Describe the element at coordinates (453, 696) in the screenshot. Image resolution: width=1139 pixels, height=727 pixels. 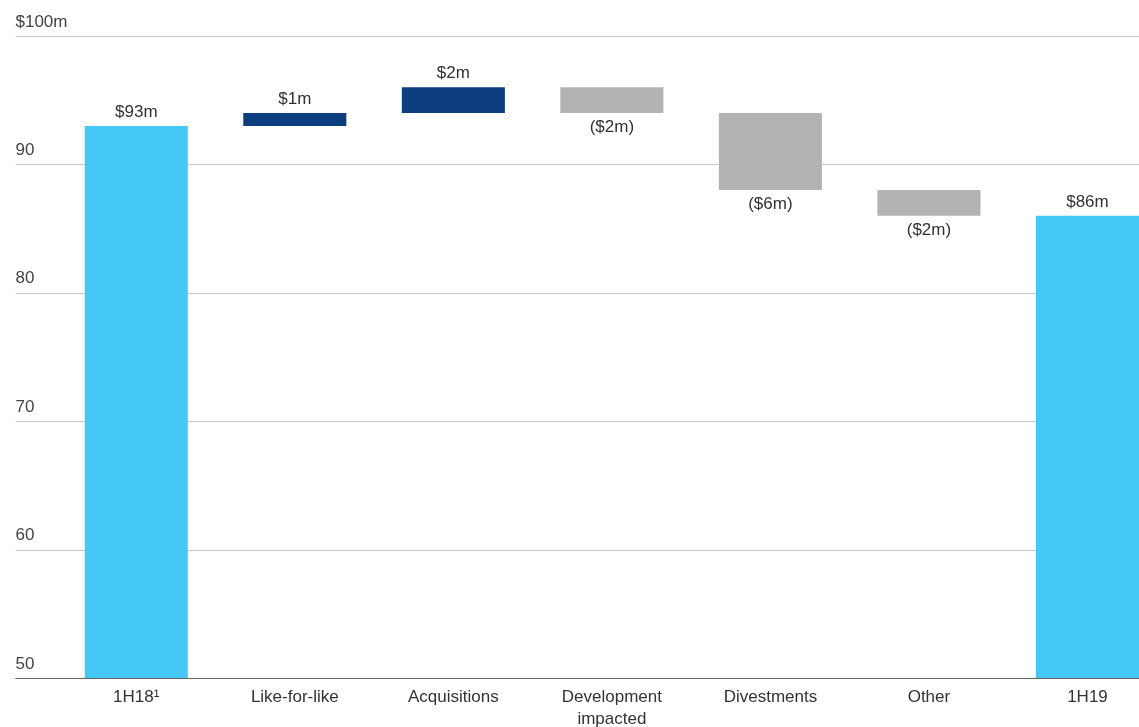
I see `x-tick-label: Acquisitions` at that location.